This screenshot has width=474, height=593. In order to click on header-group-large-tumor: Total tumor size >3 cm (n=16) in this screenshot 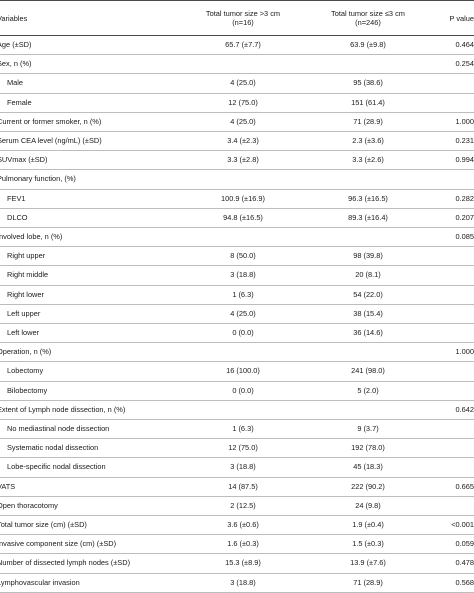, I will do `click(243, 18)`.